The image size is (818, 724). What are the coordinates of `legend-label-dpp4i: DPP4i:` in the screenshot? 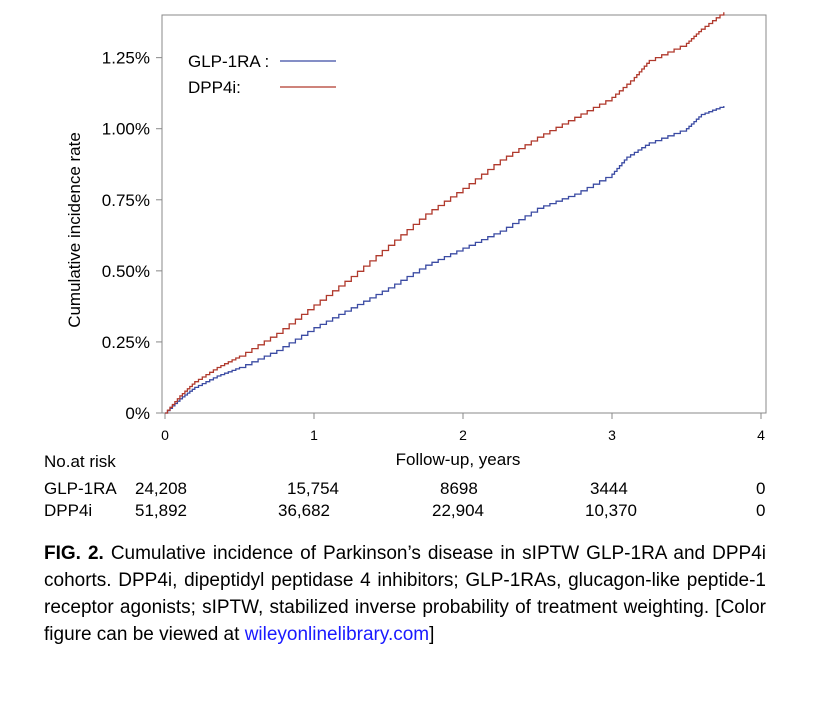 It's located at (214, 87).